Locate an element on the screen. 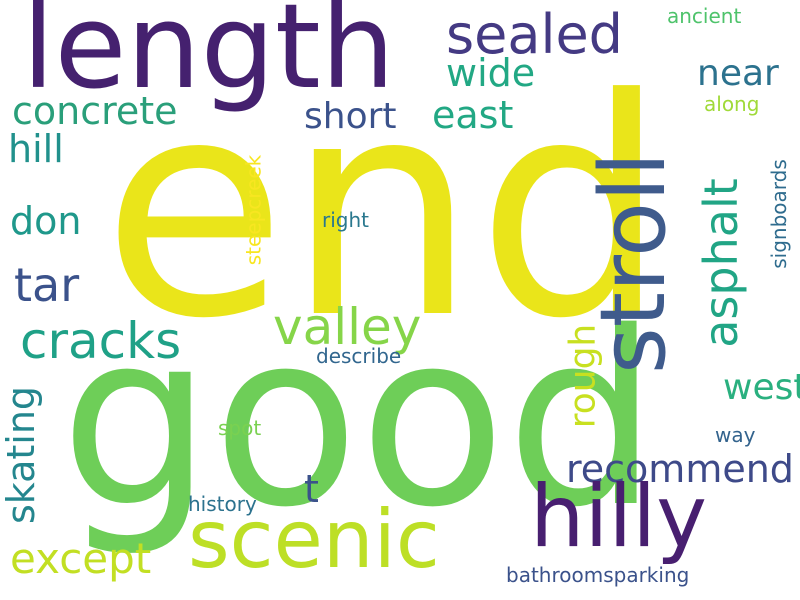 The width and height of the screenshot is (800, 600). word-wide: wide is located at coordinates (491, 73).